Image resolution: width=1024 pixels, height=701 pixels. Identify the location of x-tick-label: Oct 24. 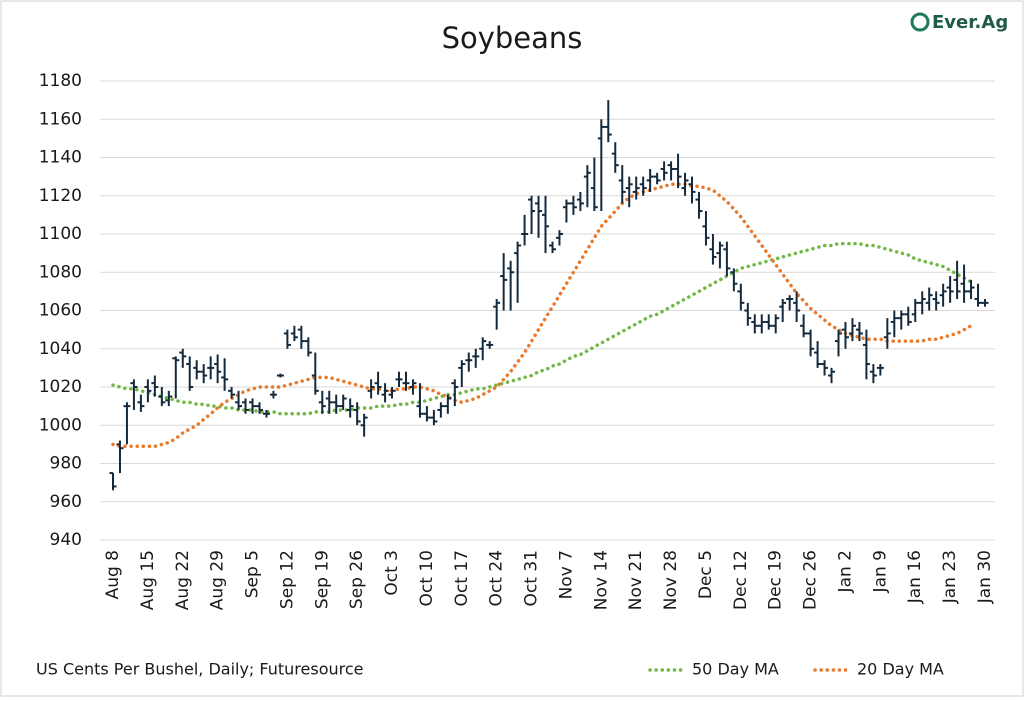
(497, 578).